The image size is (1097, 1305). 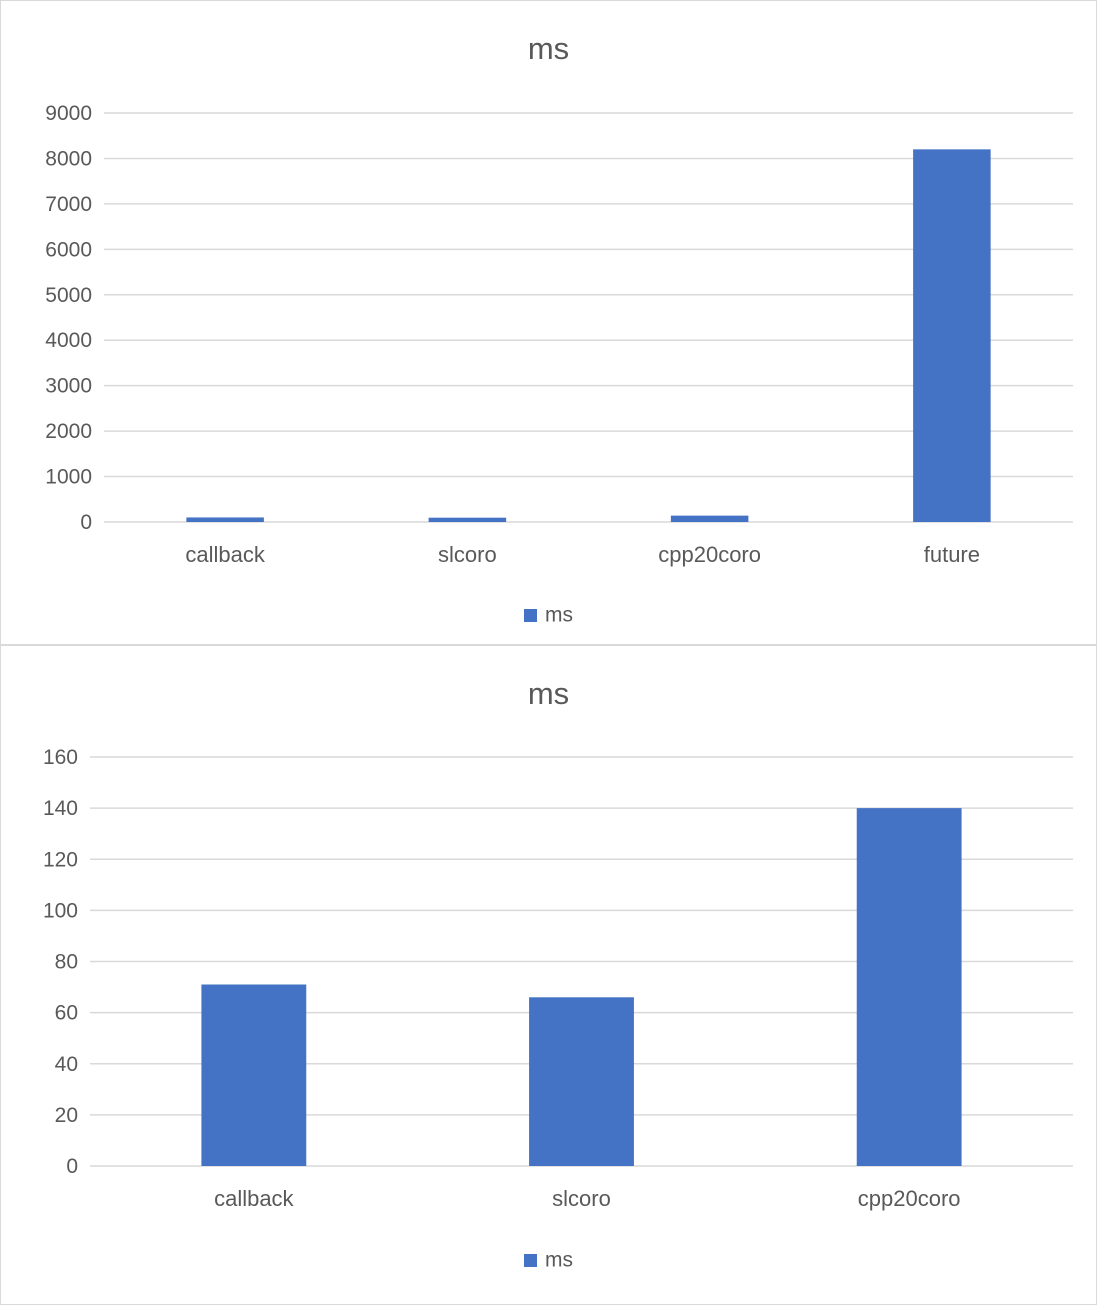 I want to click on y-tick-label: 5000, so click(x=68, y=295).